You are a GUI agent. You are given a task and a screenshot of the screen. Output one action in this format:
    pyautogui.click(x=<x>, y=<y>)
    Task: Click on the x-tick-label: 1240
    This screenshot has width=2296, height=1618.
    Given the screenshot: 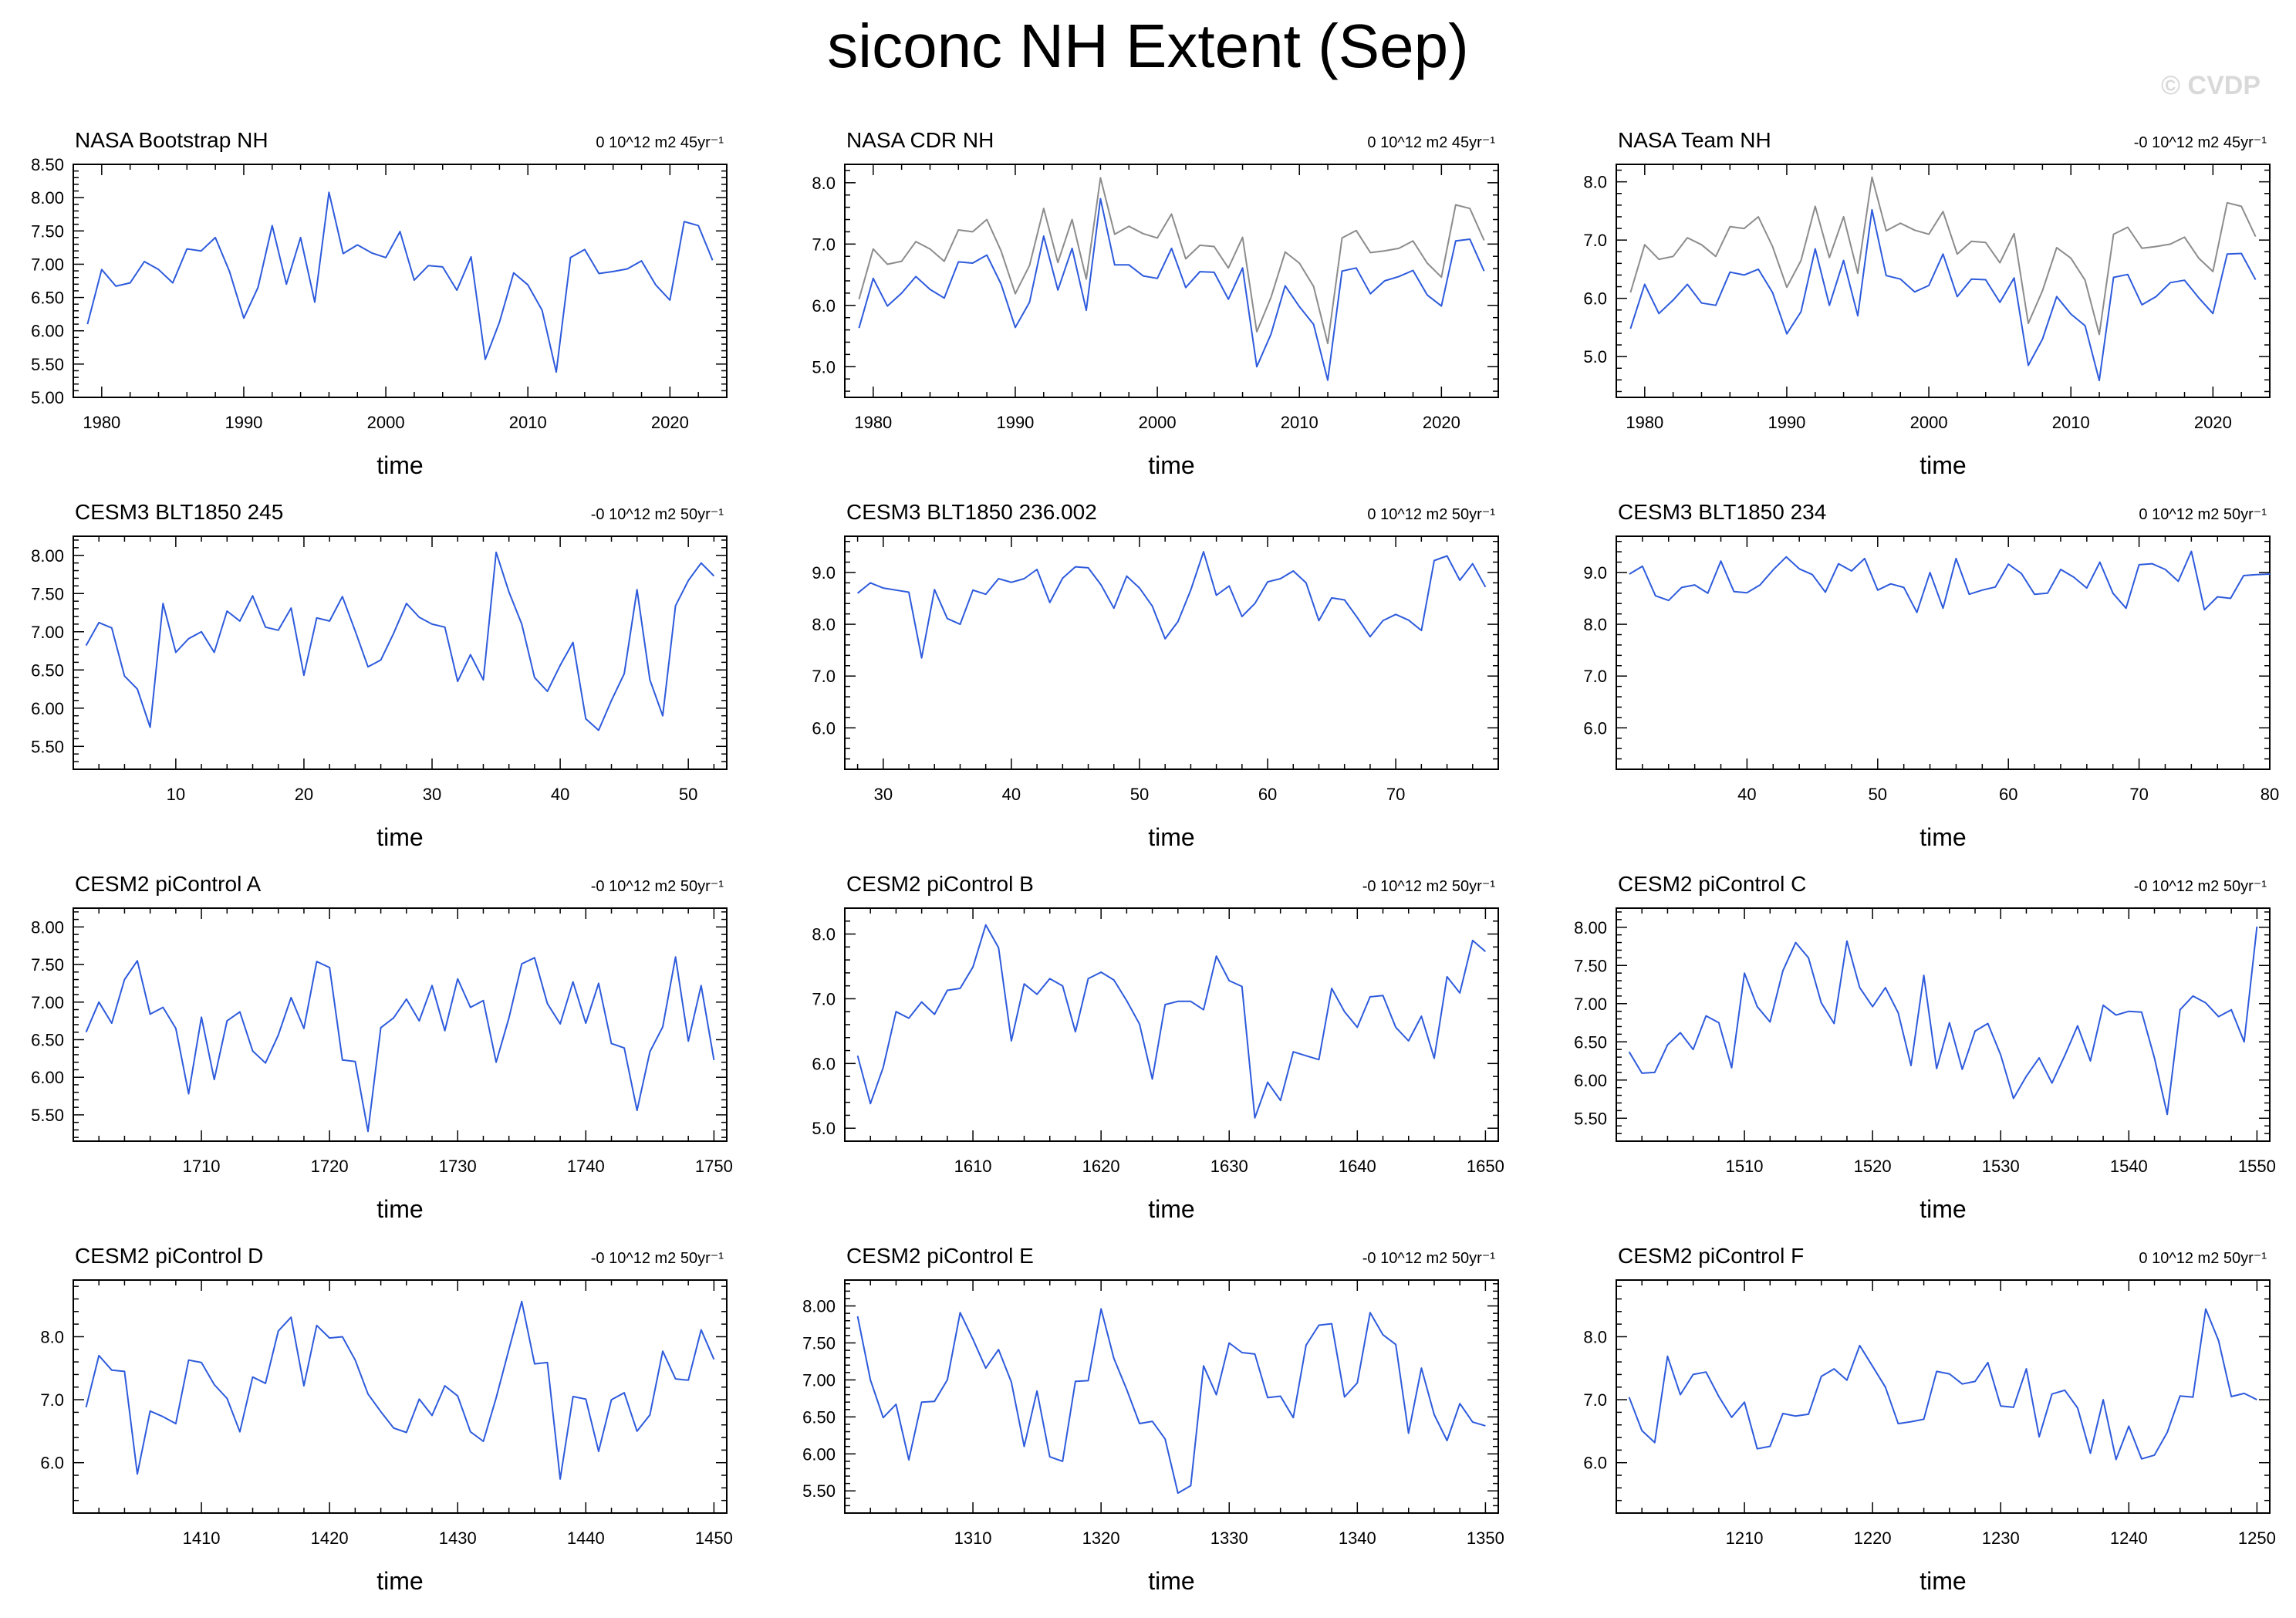 What is the action you would take?
    pyautogui.click(x=2129, y=1538)
    